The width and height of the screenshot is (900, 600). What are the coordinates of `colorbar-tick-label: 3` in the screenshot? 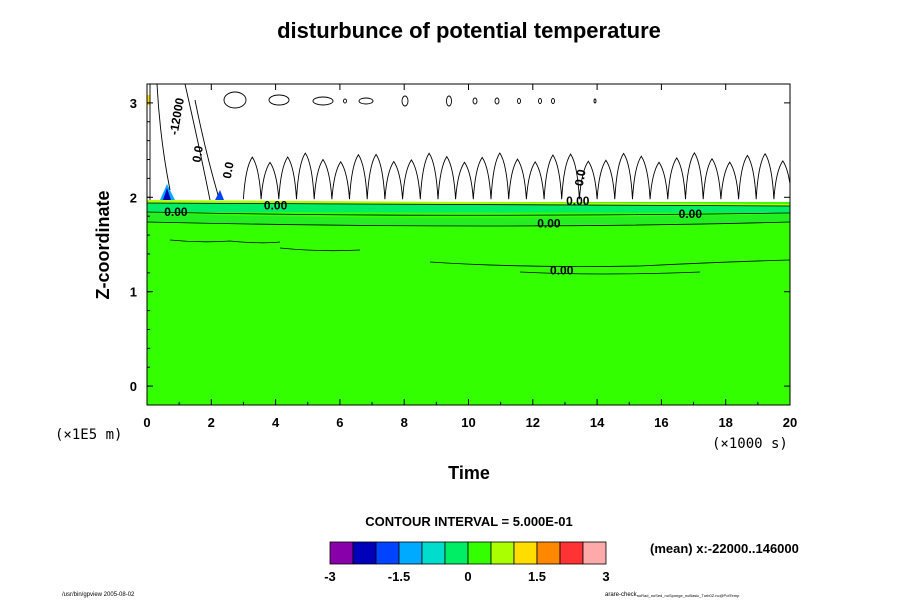 It's located at (605, 576).